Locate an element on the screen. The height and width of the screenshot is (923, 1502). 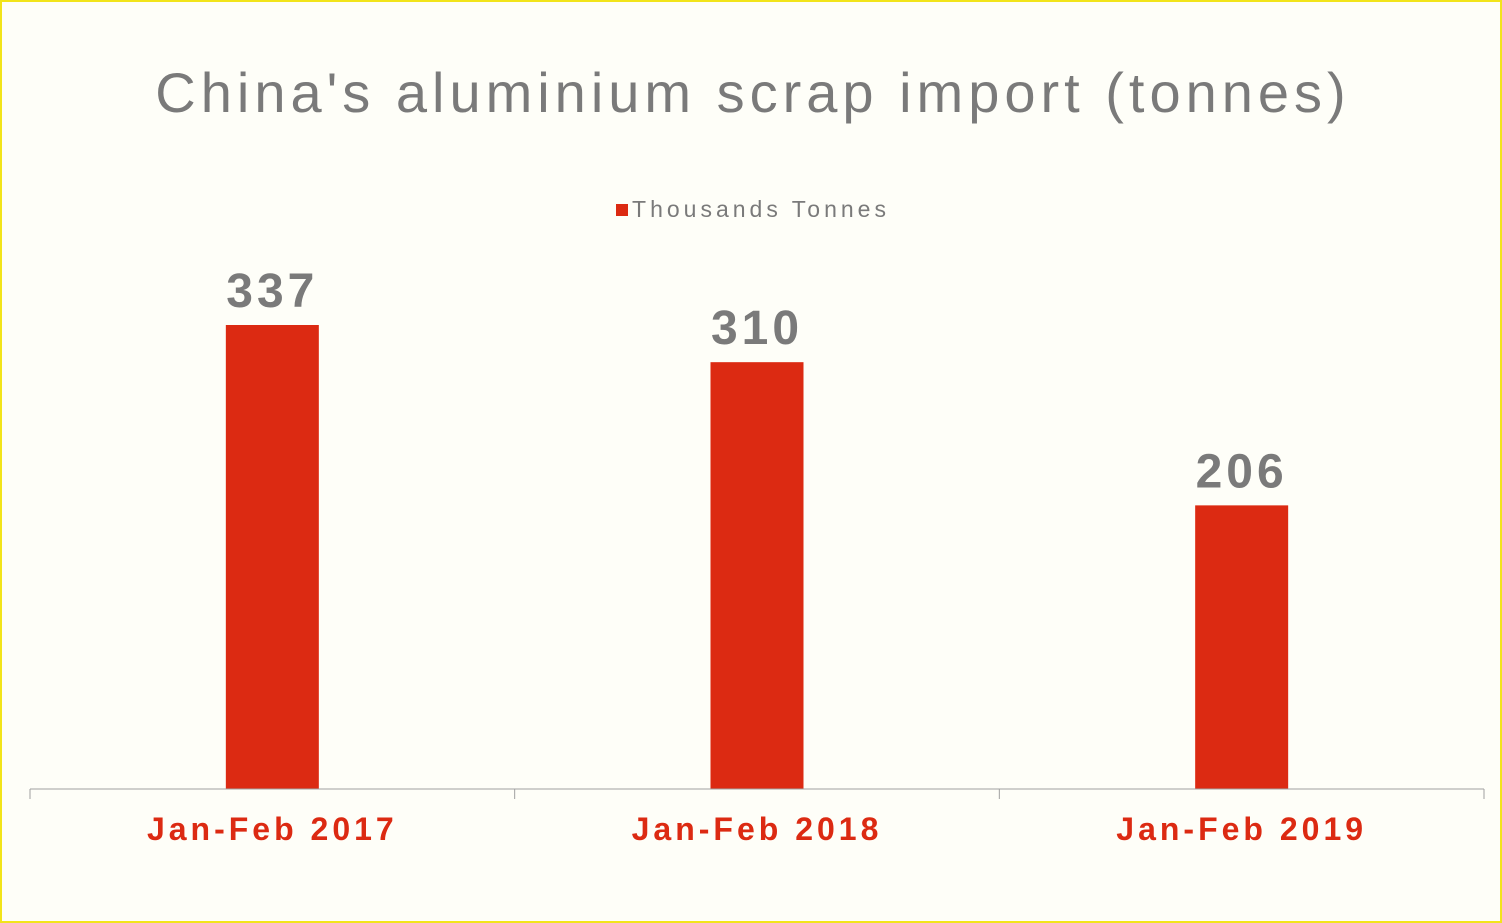
legend-swatch is located at coordinates (622, 210).